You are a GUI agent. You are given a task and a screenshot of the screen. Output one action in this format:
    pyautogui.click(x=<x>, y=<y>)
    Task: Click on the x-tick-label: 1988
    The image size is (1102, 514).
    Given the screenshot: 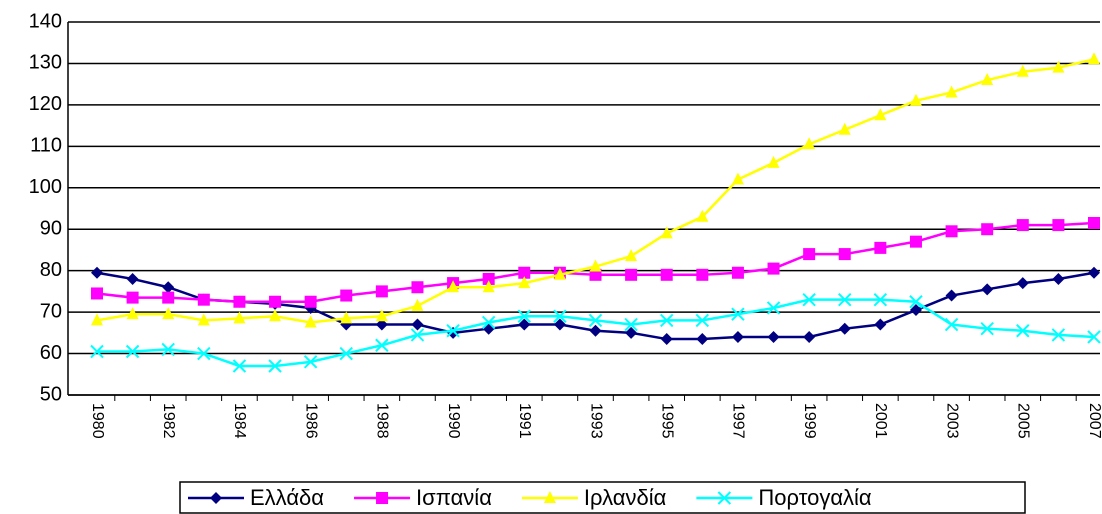 What is the action you would take?
    pyautogui.click(x=382, y=421)
    